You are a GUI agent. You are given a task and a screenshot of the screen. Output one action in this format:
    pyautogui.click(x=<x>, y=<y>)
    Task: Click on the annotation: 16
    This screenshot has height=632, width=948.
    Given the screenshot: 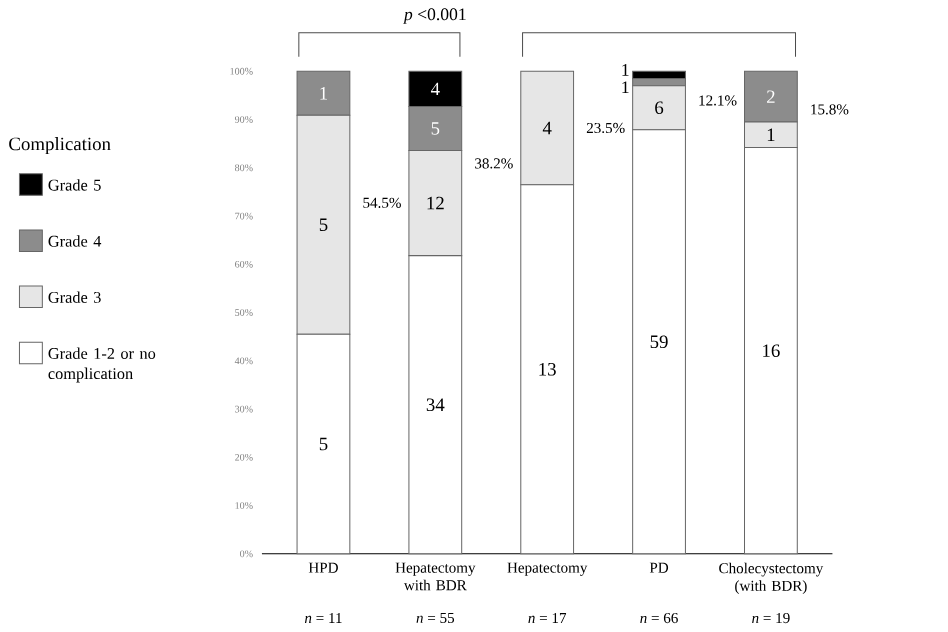 What is the action you would take?
    pyautogui.click(x=771, y=351)
    